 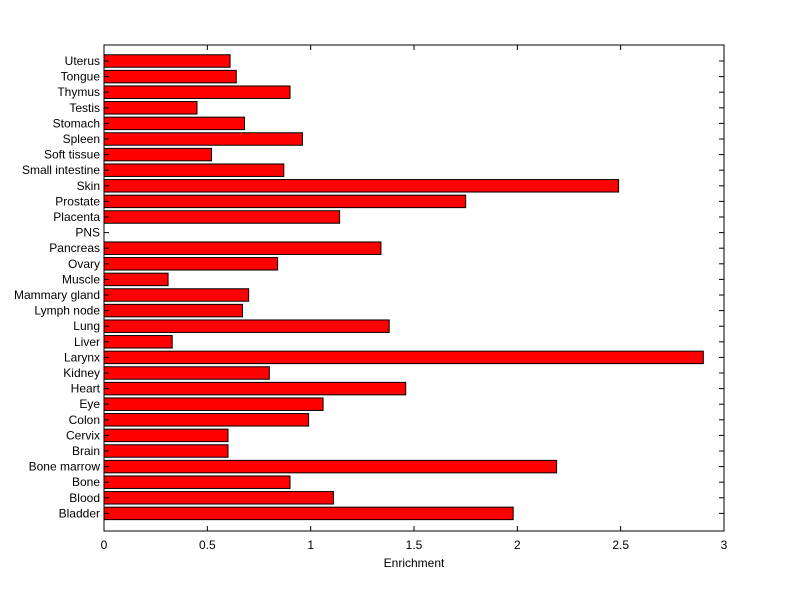 What do you see at coordinates (246, 326) in the screenshot?
I see `bar-lung` at bounding box center [246, 326].